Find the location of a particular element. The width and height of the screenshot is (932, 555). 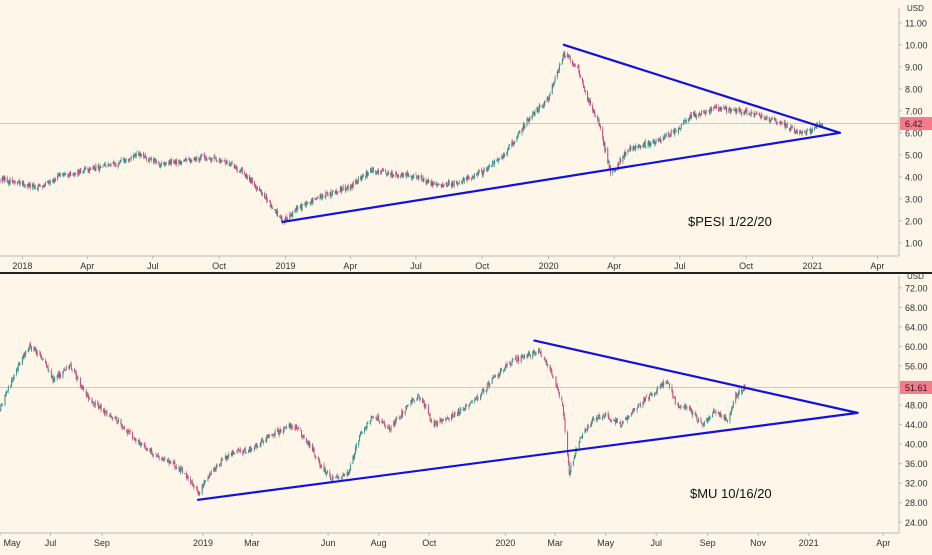

currency-label: USD is located at coordinates (915, 276).